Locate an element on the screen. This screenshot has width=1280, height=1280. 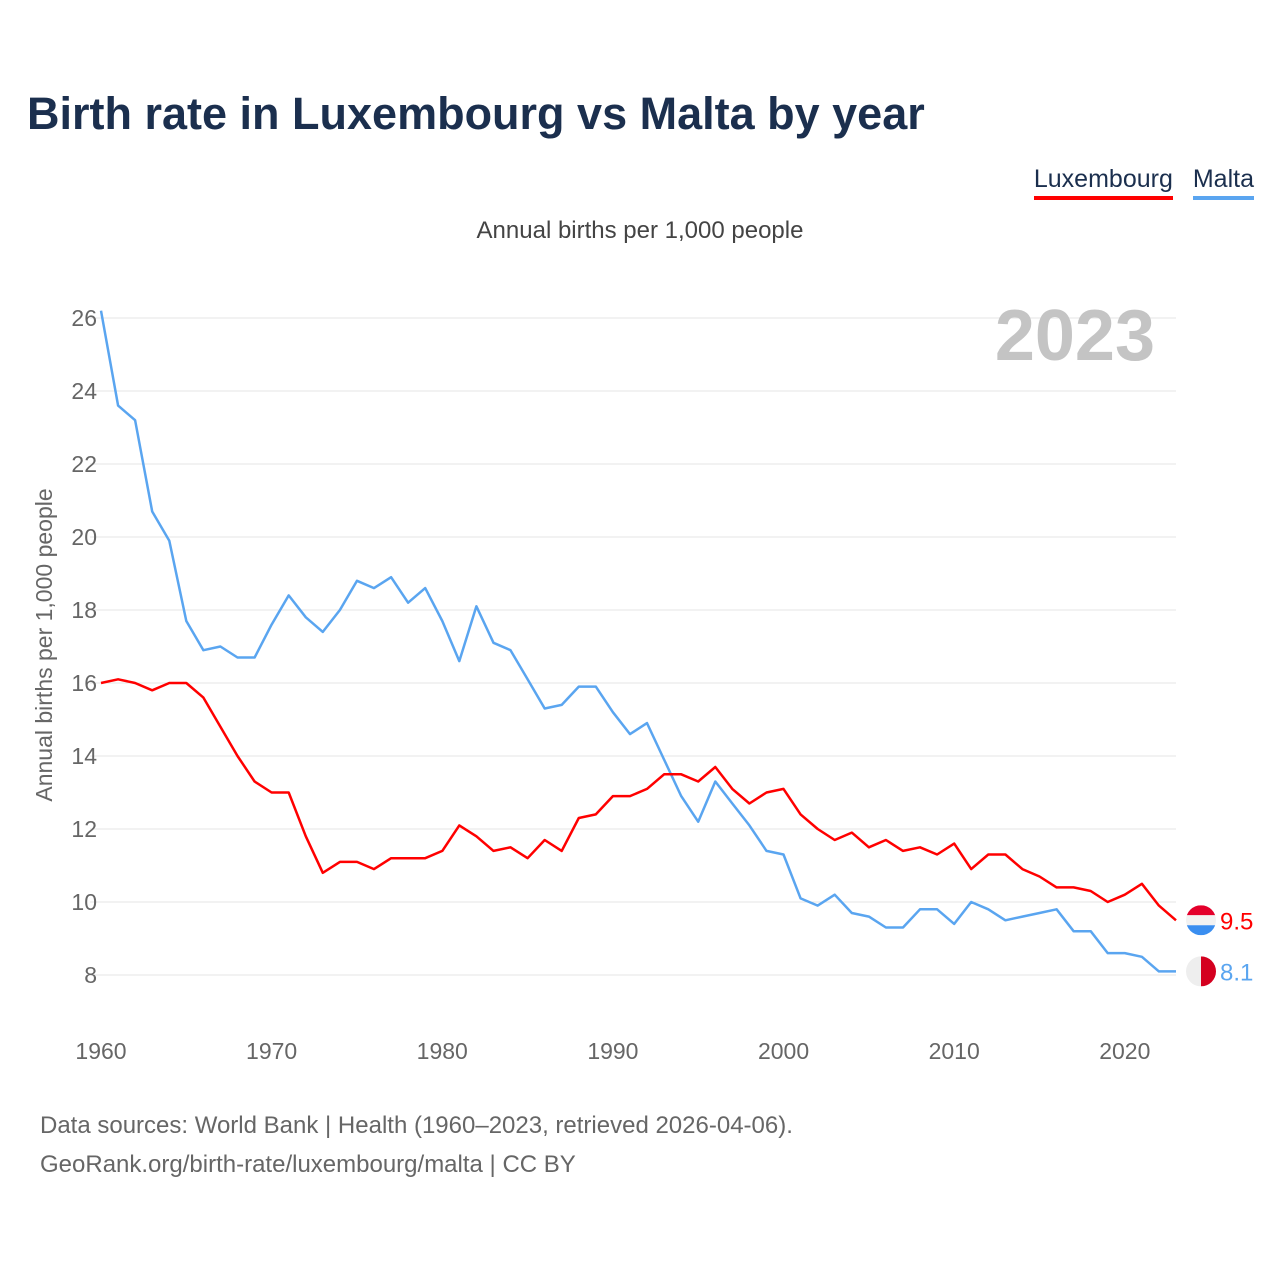
y-tick-labels: 8 10 12 14 16 18 20 22 24 26 is located at coordinates (84, 646).